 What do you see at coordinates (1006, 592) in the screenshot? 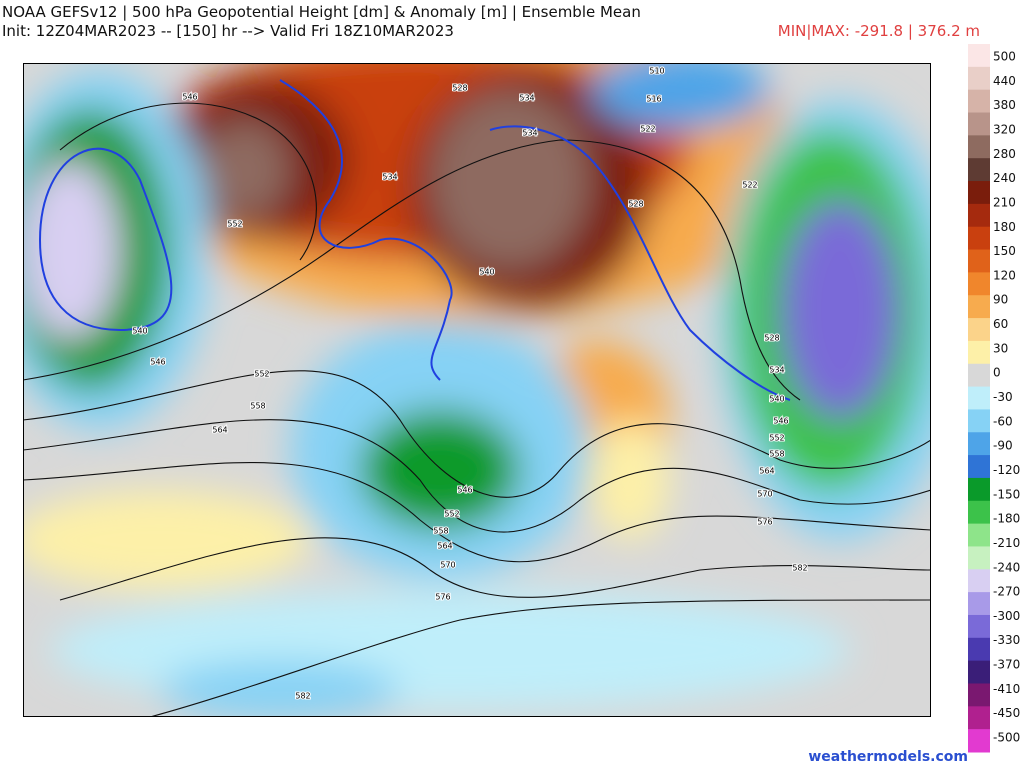
I see `colorbar-label: -270` at bounding box center [1006, 592].